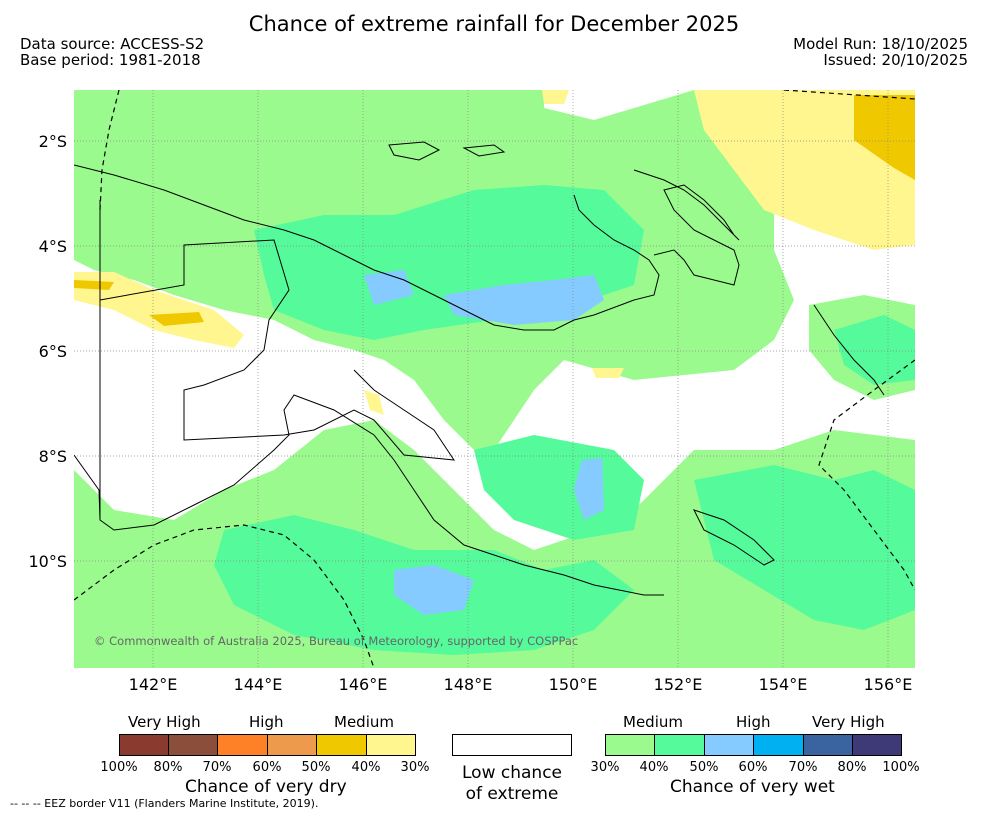 The height and width of the screenshot is (816, 988). I want to click on dry-tick-30: 30%, so click(415, 767).